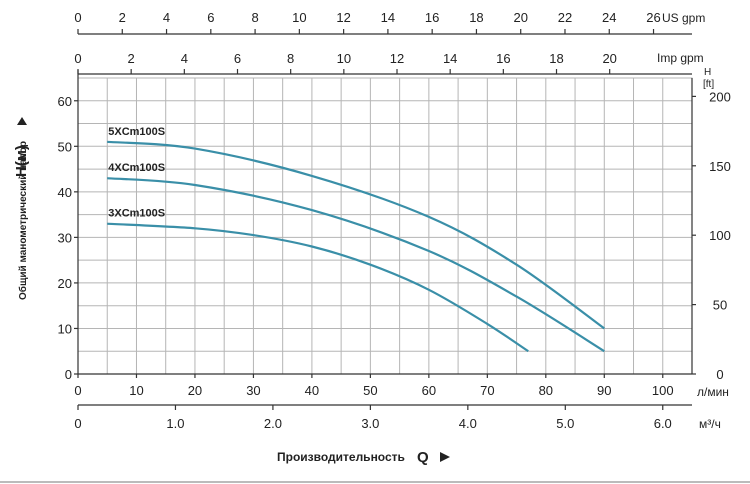  Describe the element at coordinates (210, 17) in the screenshot. I see `us-gpm-tick-label: 6` at that location.